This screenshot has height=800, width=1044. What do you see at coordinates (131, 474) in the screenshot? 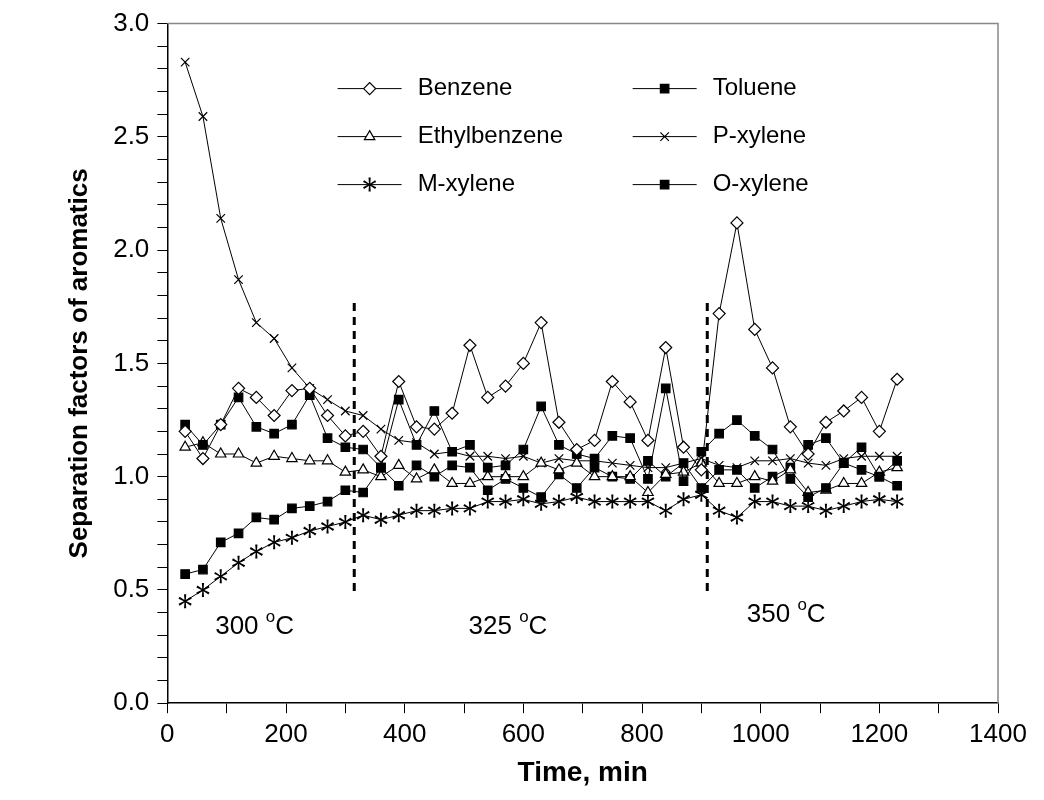
I see `y-tick-label: 1.0` at bounding box center [131, 474].